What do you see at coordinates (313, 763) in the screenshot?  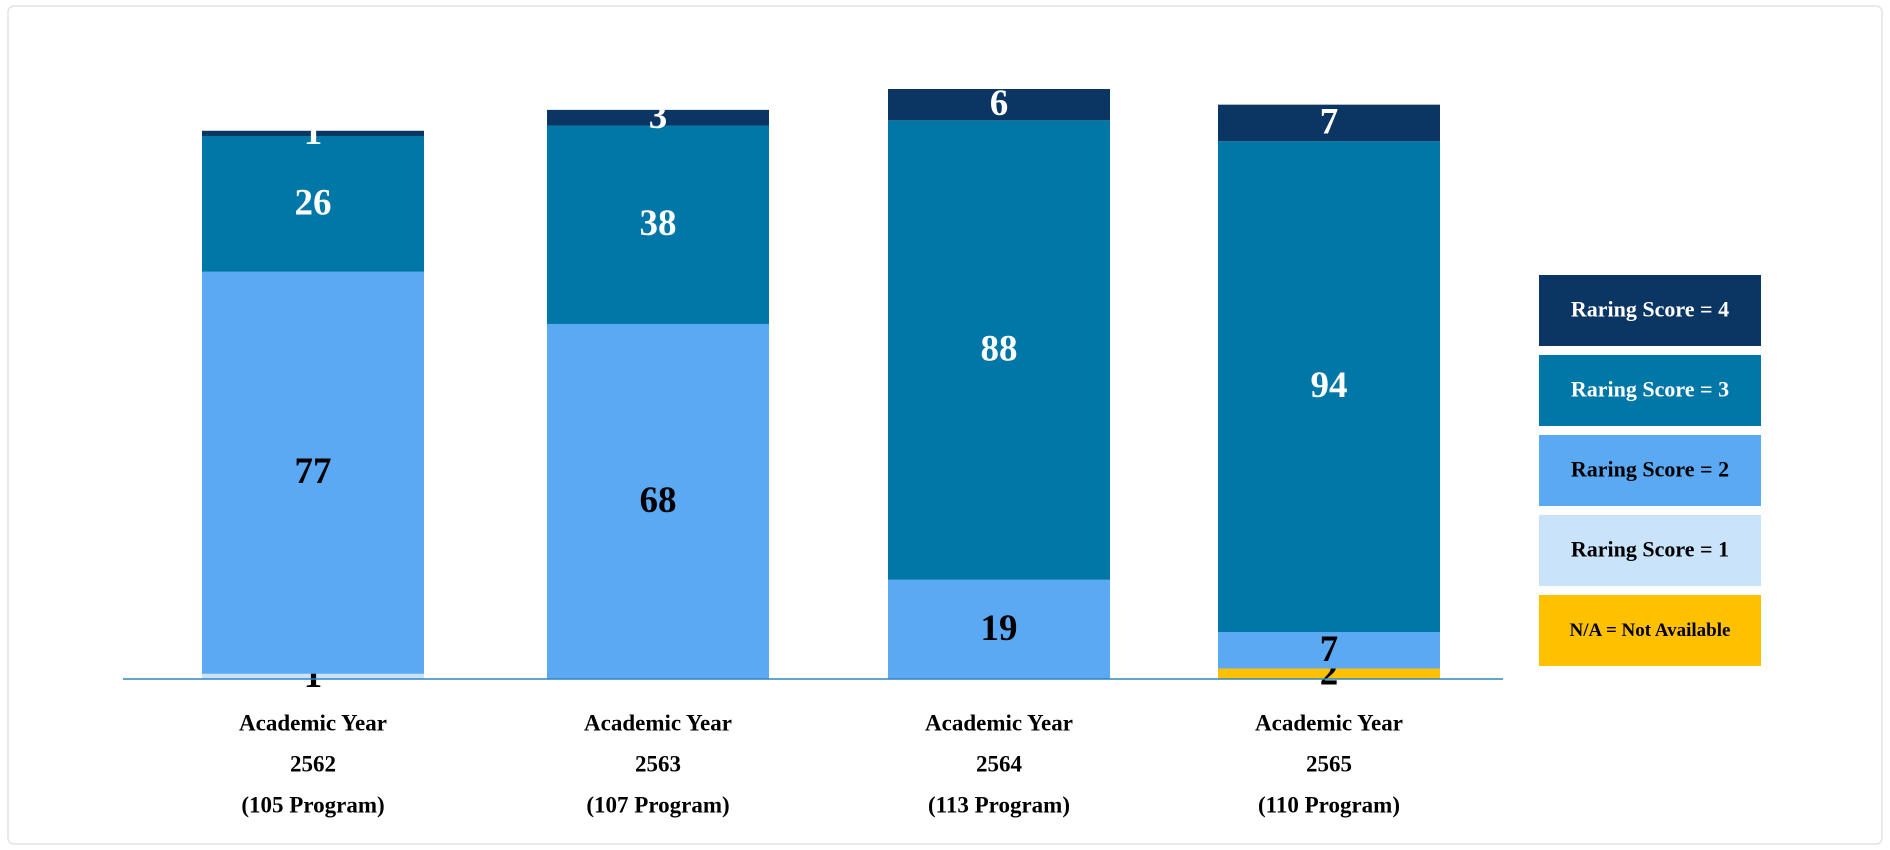 I see `x-tick-label: 2562` at bounding box center [313, 763].